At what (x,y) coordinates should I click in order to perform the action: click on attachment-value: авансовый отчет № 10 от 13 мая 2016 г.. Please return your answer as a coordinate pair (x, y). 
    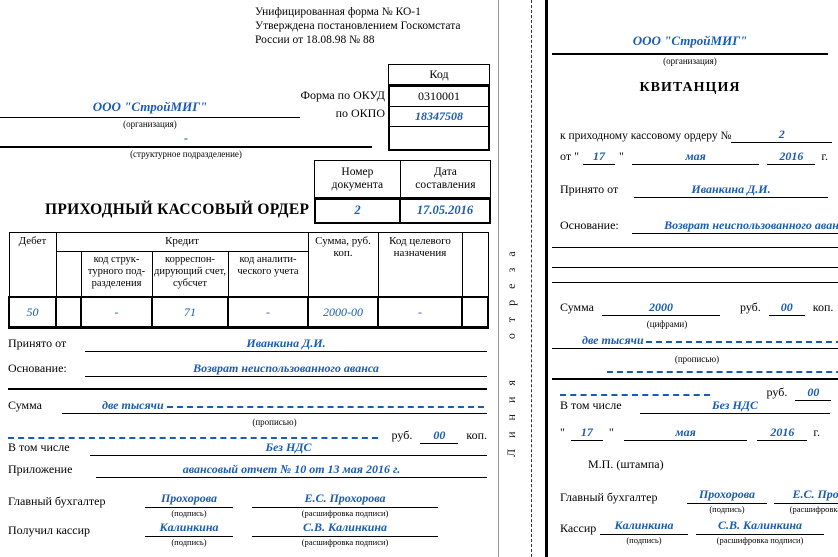
    Looking at the image, I should click on (291, 470).